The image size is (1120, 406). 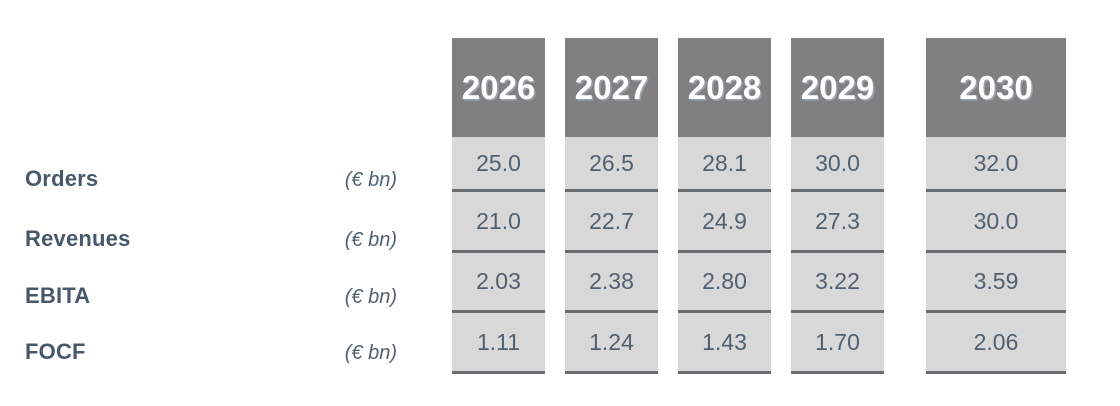 I want to click on table-cell: 2.80, so click(x=724, y=283).